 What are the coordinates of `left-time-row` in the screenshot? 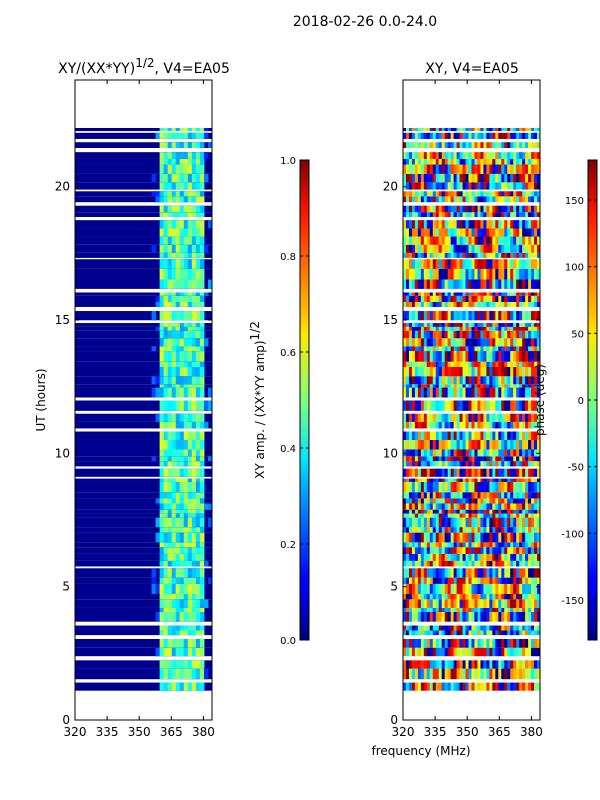 It's located at (143, 334).